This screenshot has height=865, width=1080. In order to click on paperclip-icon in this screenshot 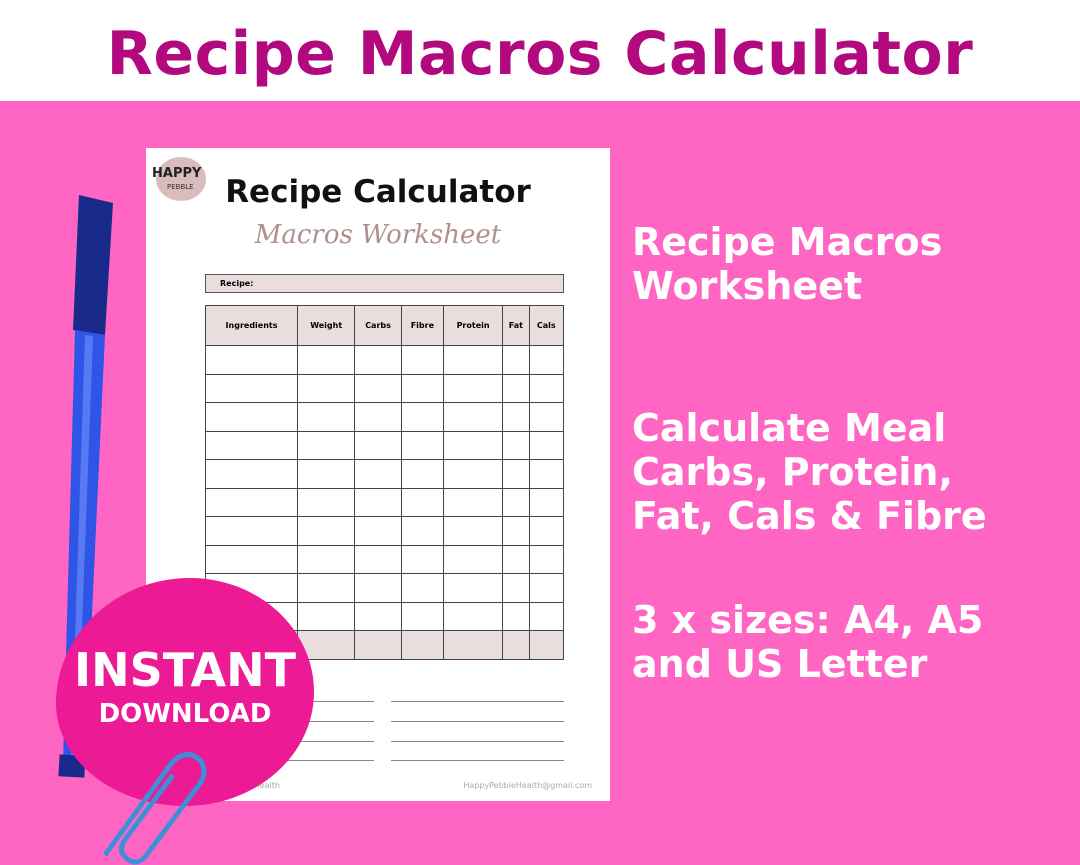, I will do `click(154, 808)`.